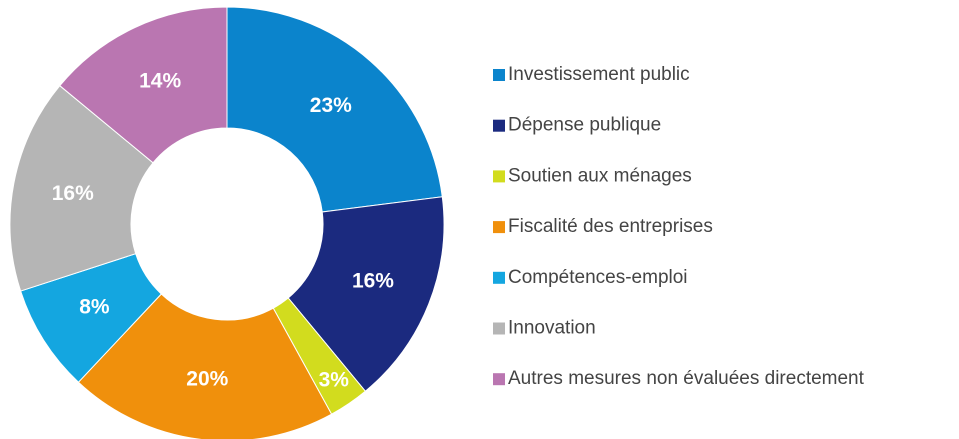 This screenshot has height=439, width=959. Describe the element at coordinates (610, 226) in the screenshot. I see `legend-label: Fiscalité des entreprises` at that location.